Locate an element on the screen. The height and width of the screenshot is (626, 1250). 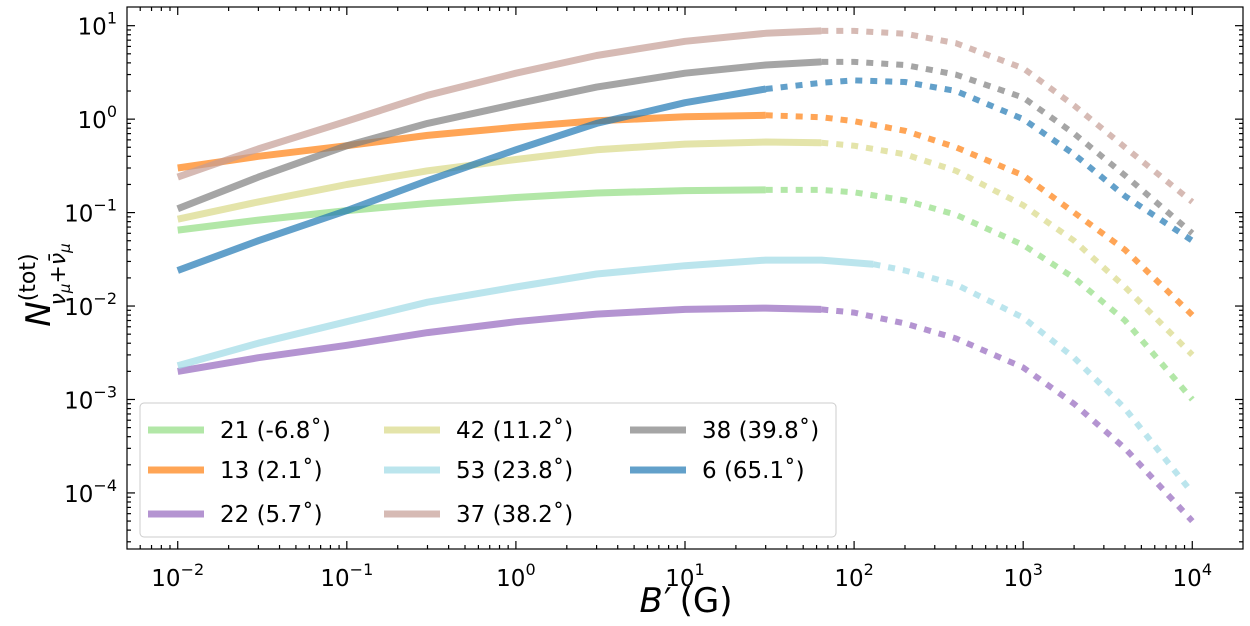
x-tick-label: 10² is located at coordinates (853, 576).